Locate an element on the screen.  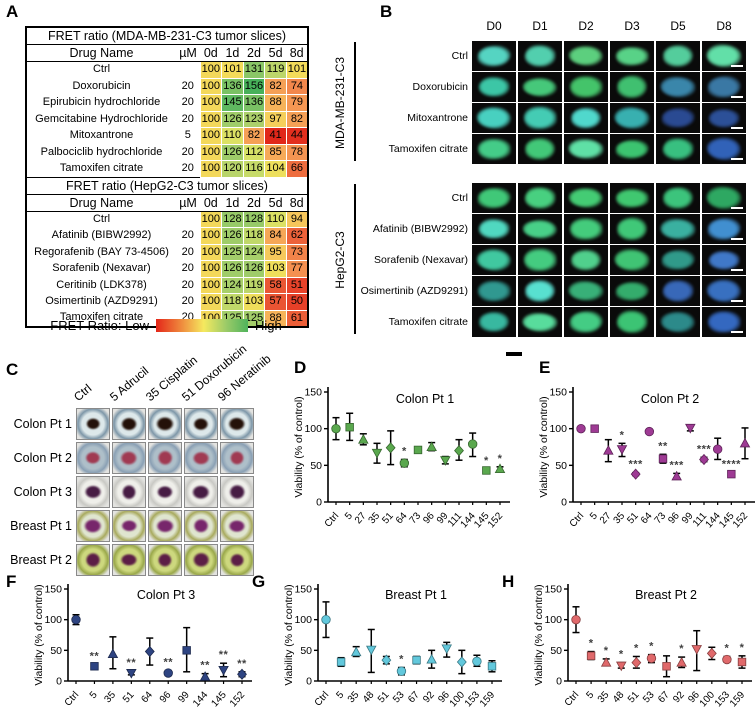
fret-column-header: Drug Name is located at coordinates (101, 203).